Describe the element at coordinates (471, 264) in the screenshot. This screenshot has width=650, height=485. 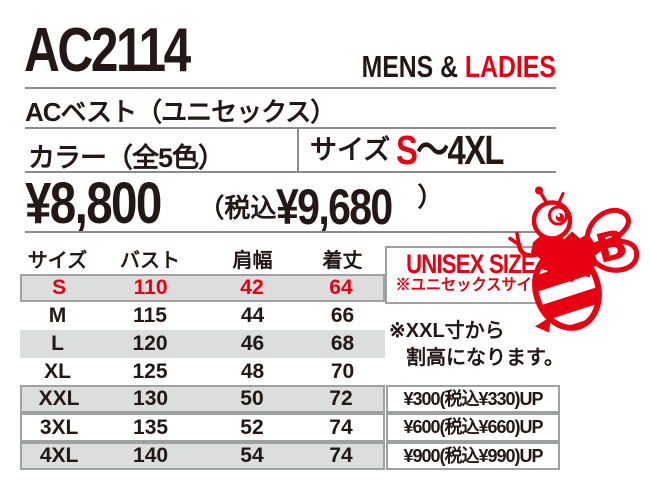
I see `unisex-size-title: UNISEX SIZE` at that location.